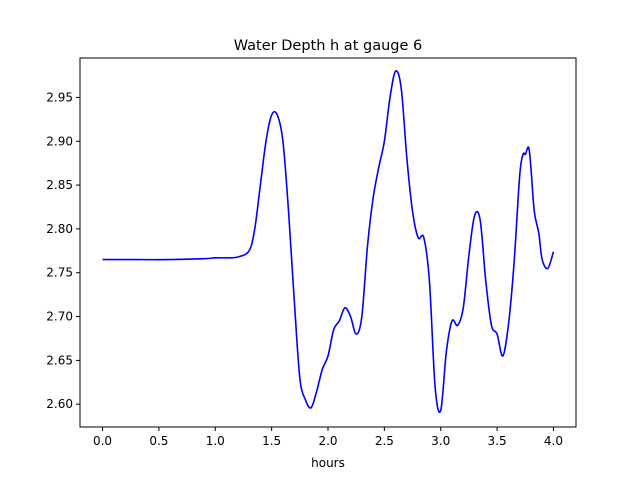 Image resolution: width=640 pixels, height=480 pixels. I want to click on x-axis-label: hours, so click(328, 463).